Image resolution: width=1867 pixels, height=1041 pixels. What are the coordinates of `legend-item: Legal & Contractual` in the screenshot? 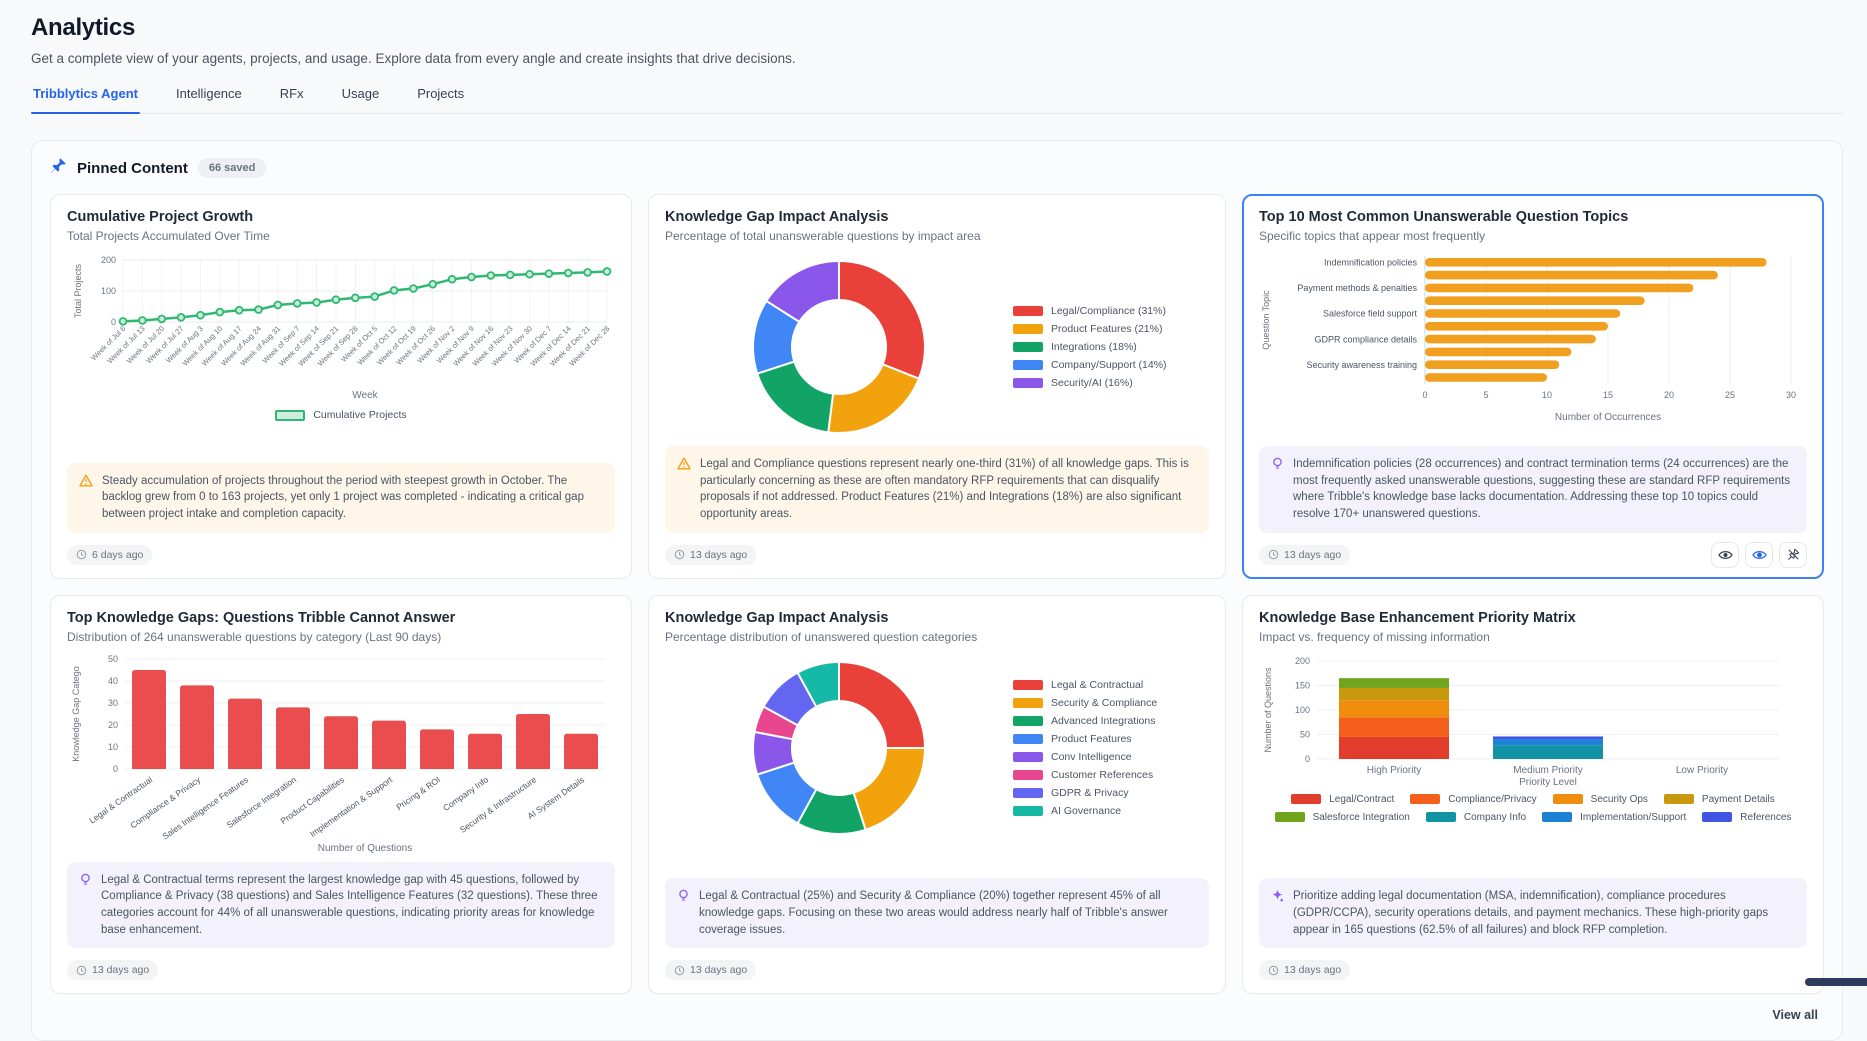 It's located at (1109, 685).